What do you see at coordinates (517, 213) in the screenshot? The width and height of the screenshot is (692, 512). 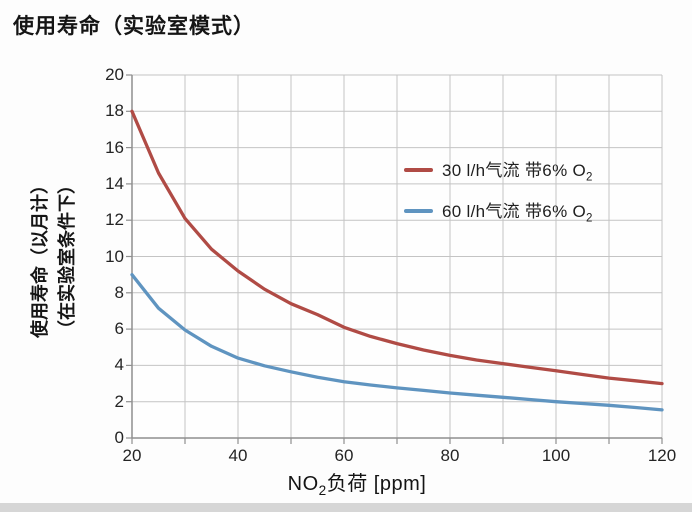 I see `legend-label: 60 l/h气流 带6% O2` at bounding box center [517, 213].